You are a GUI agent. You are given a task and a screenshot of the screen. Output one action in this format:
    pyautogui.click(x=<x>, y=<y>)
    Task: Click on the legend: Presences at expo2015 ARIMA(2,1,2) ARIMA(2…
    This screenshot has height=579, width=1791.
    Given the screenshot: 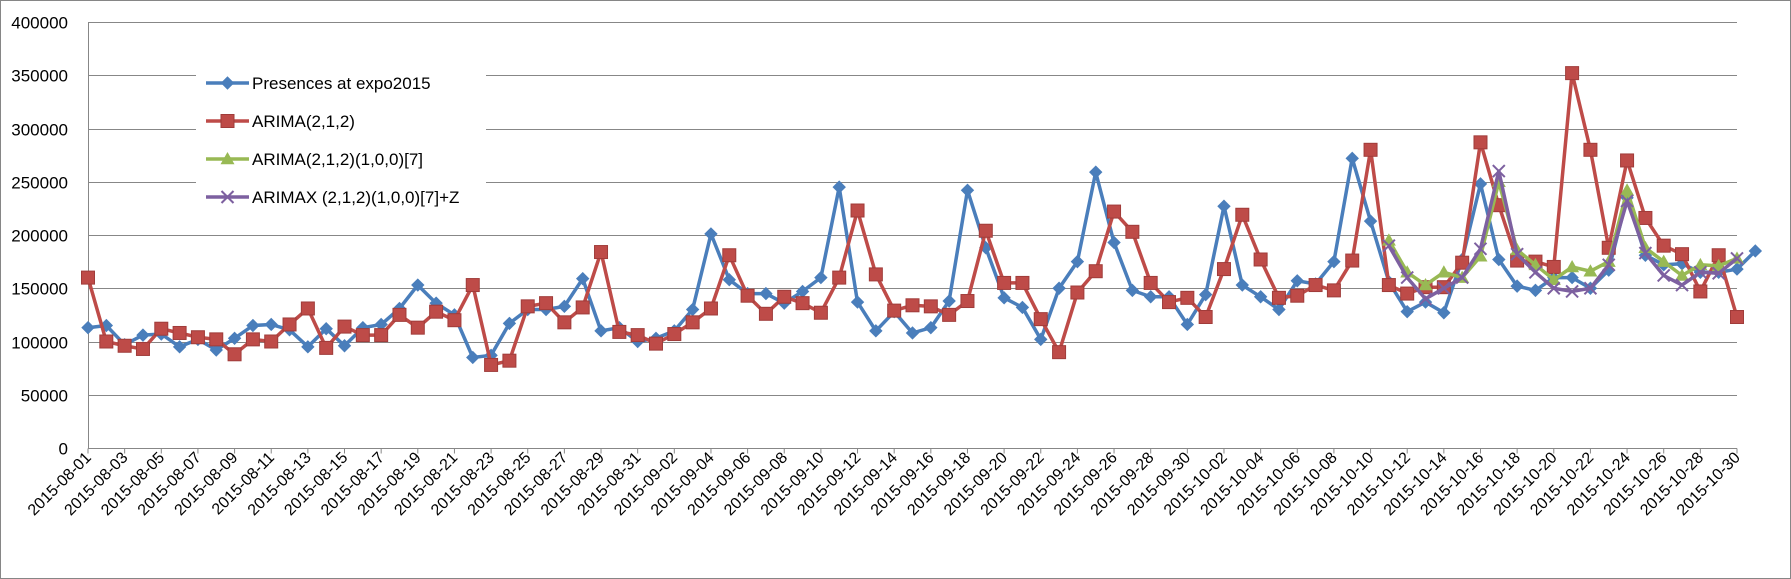 What is the action you would take?
    pyautogui.click(x=341, y=138)
    